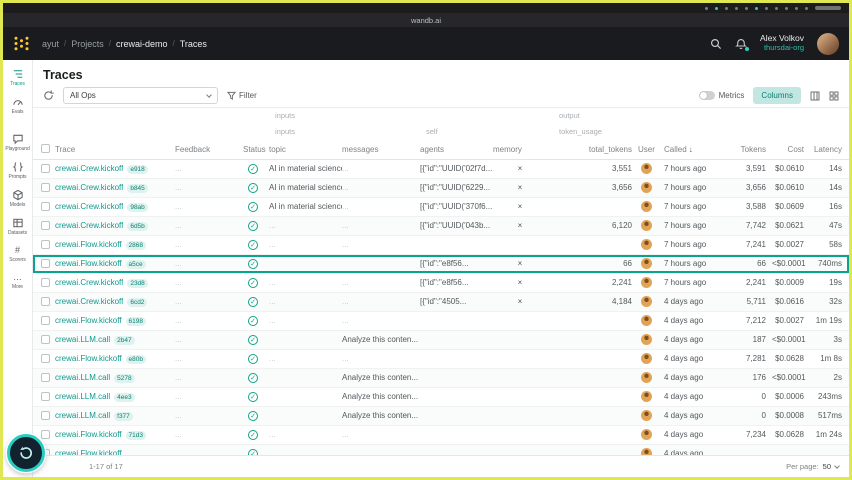 The width and height of the screenshot is (852, 480). Describe the element at coordinates (646, 149) in the screenshot. I see `col-header-user: User` at that location.